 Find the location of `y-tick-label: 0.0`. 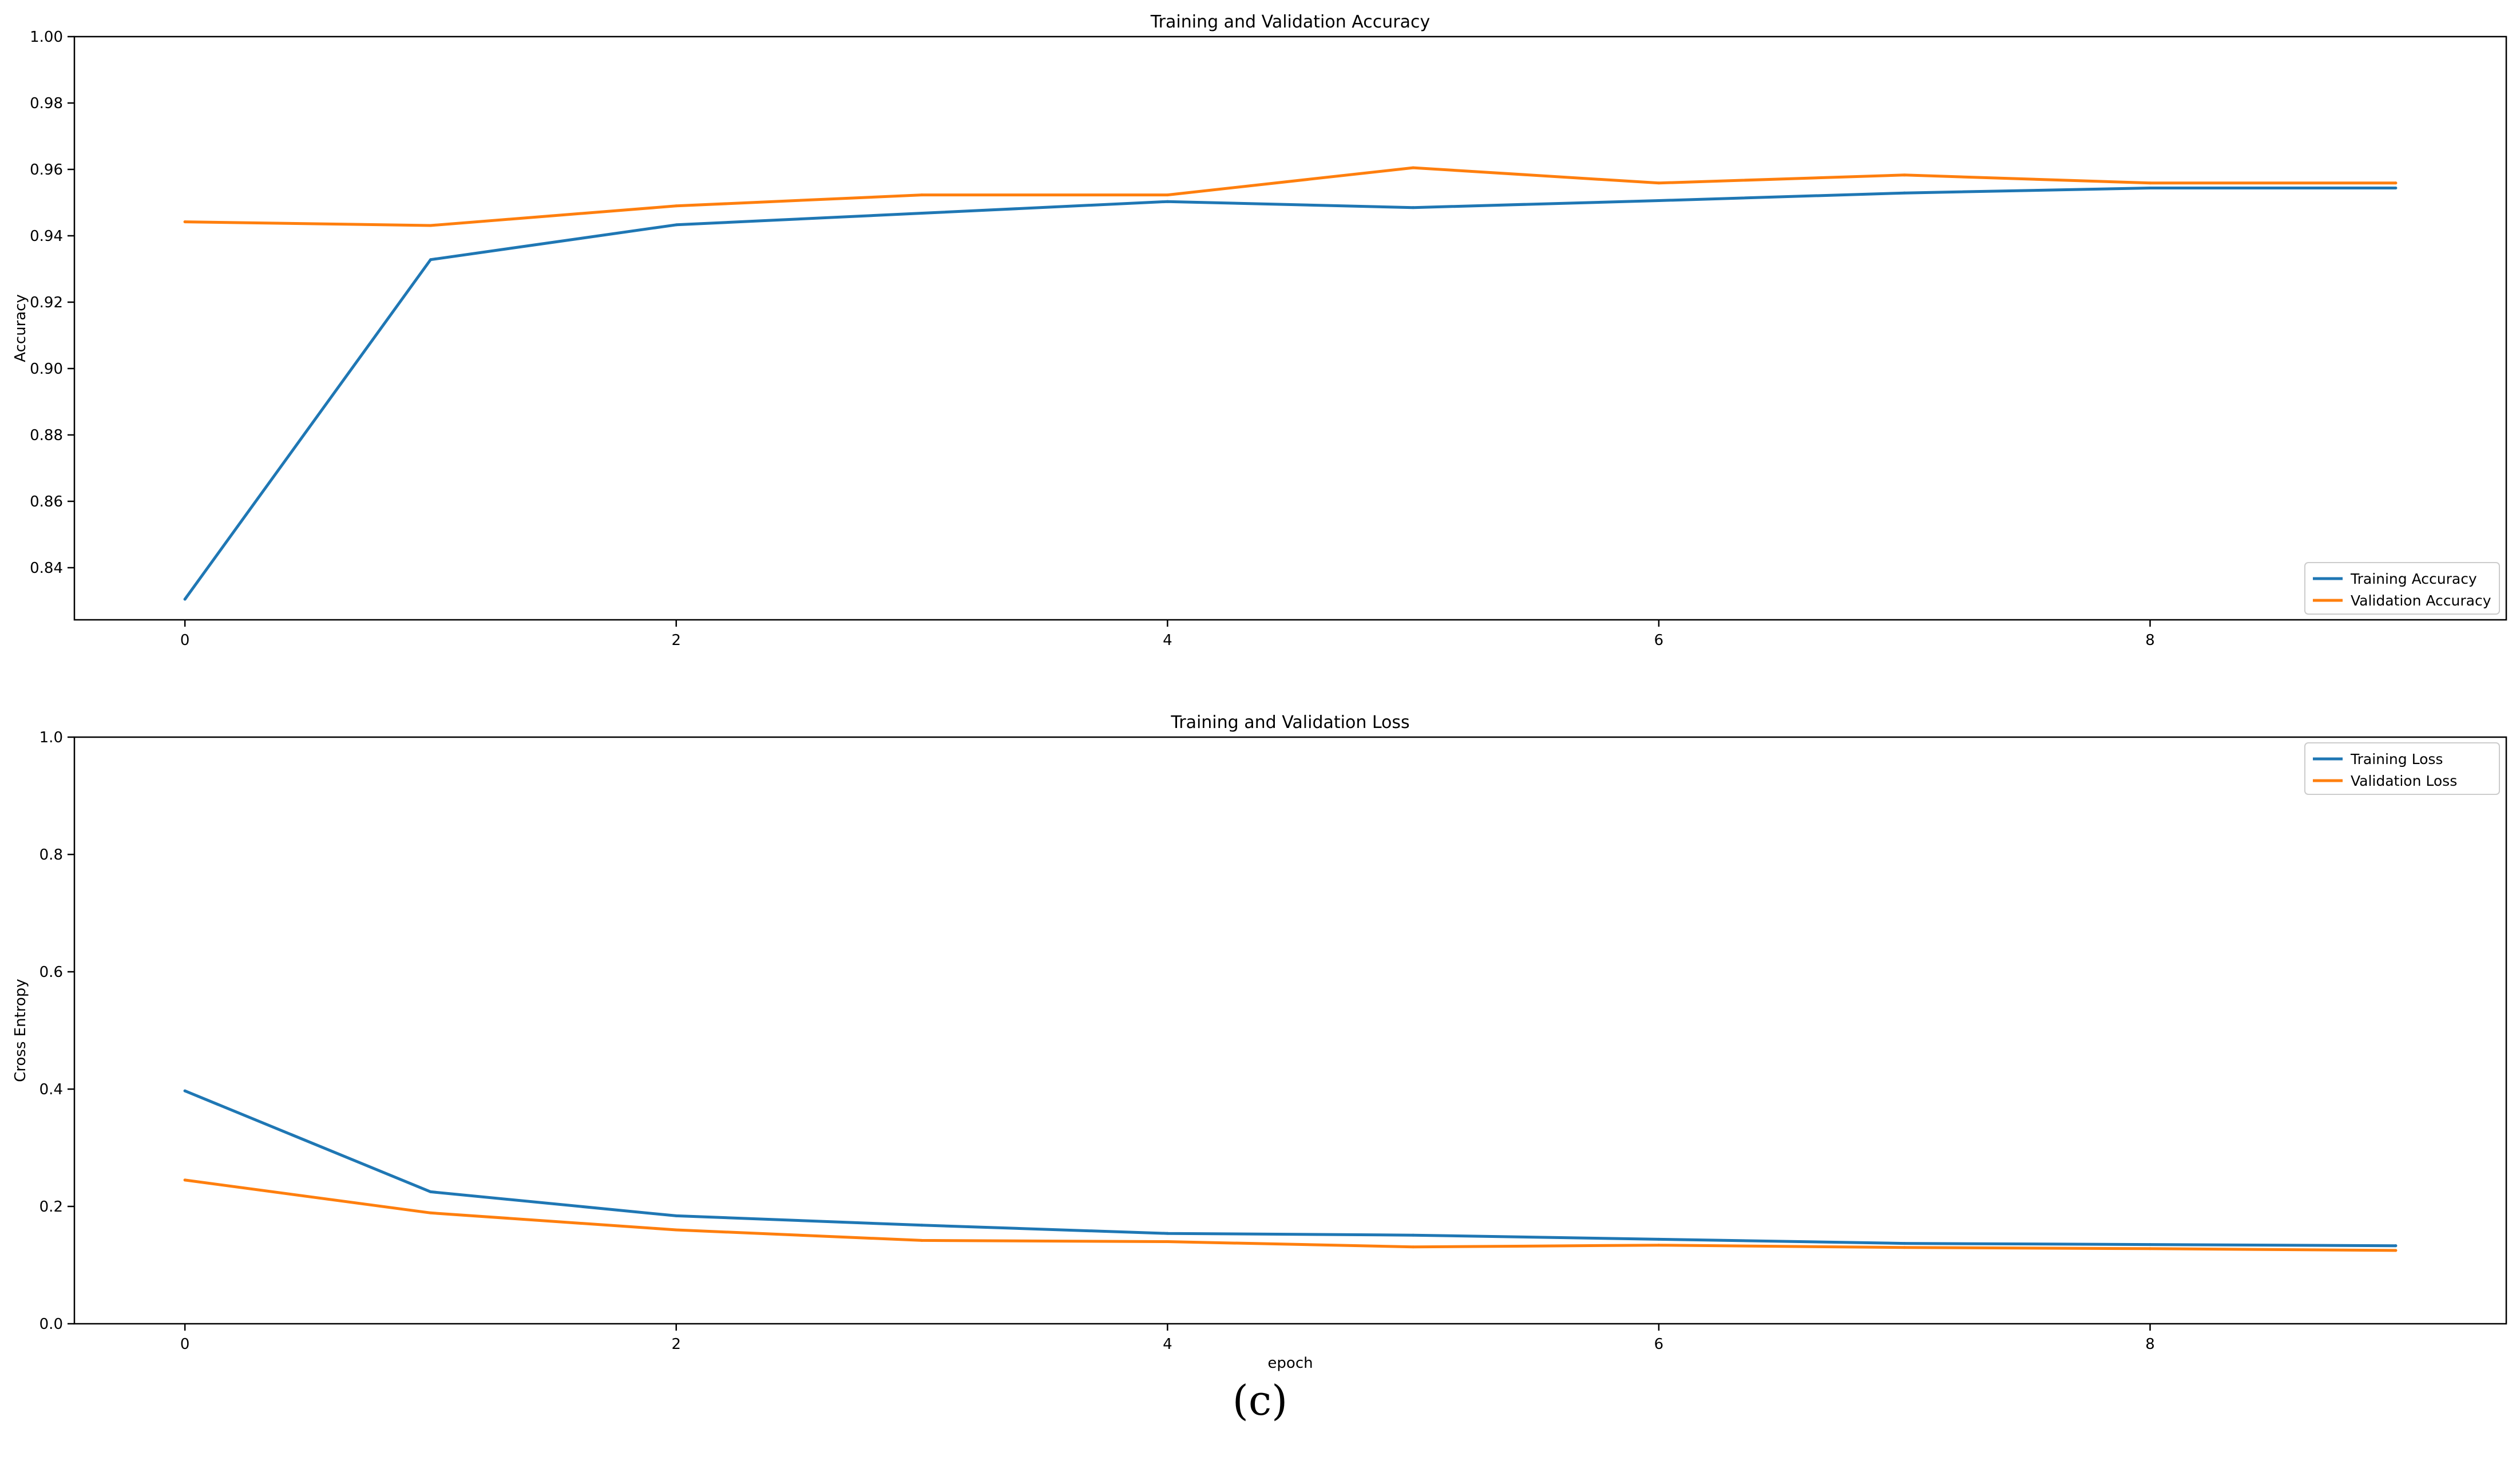

y-tick-label: 0.0 is located at coordinates (51, 1324).